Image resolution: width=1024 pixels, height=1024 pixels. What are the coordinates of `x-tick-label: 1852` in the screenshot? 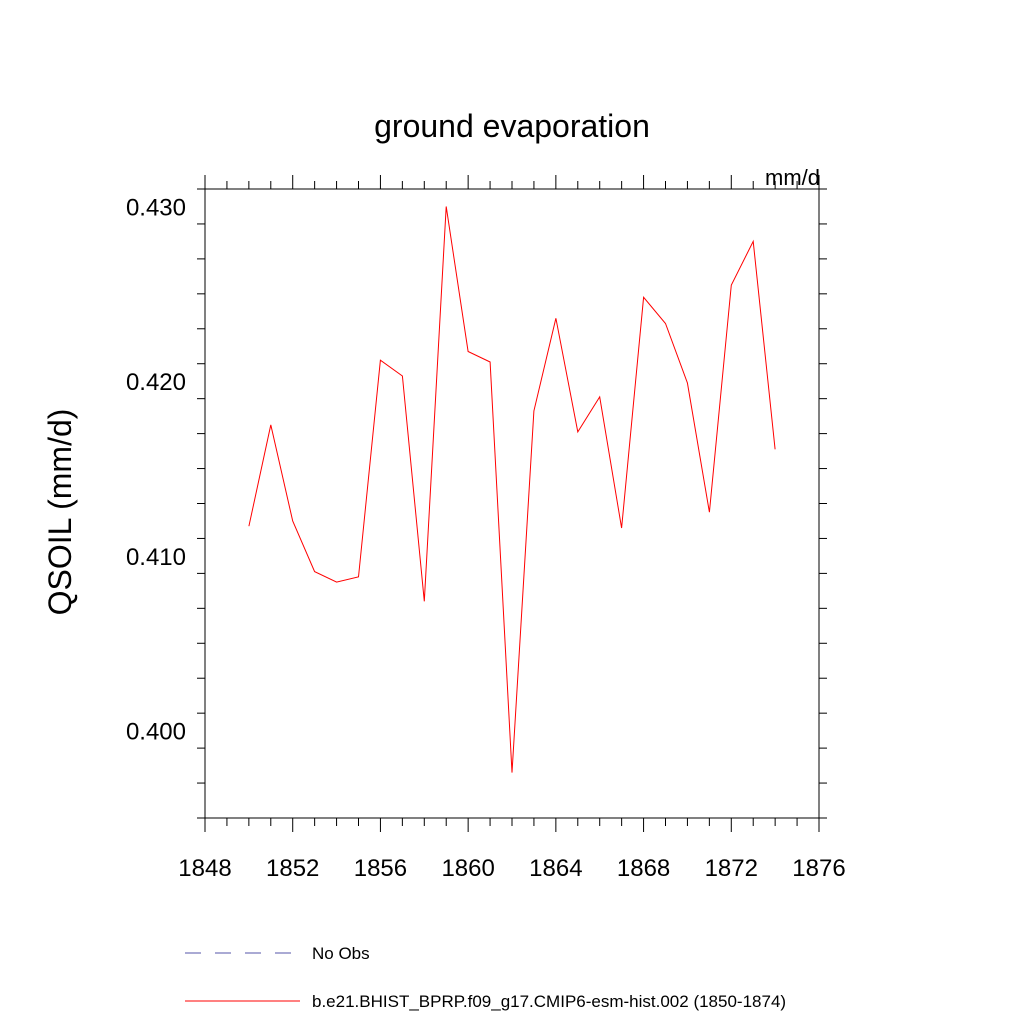 It's located at (292, 868).